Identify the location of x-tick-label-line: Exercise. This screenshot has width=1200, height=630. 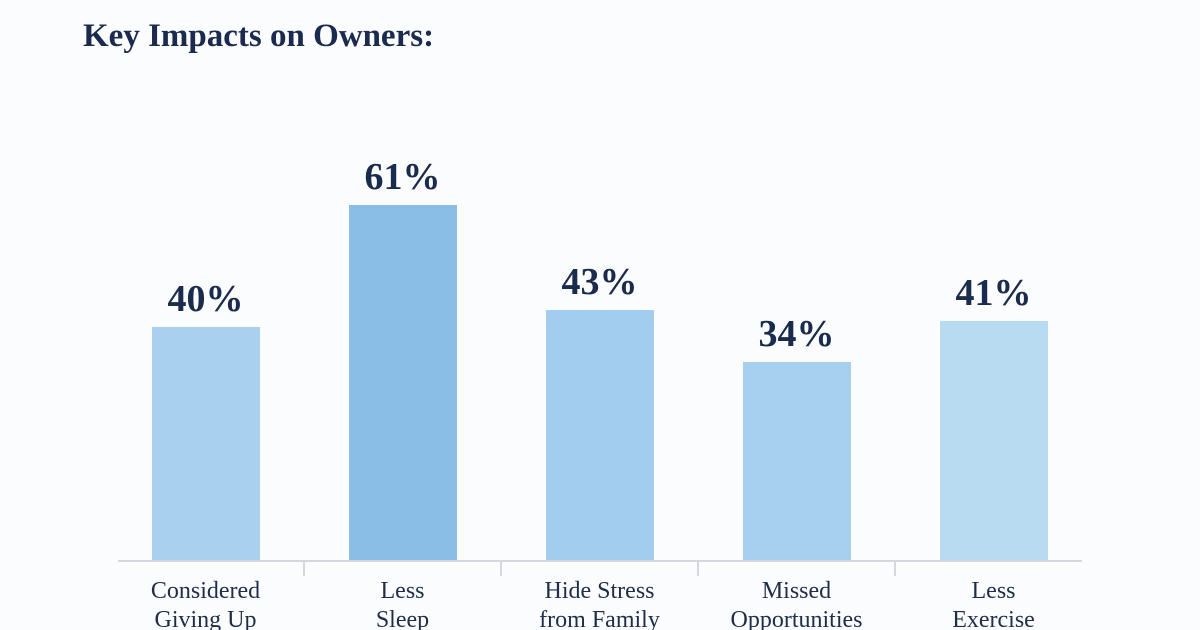
(993, 618).